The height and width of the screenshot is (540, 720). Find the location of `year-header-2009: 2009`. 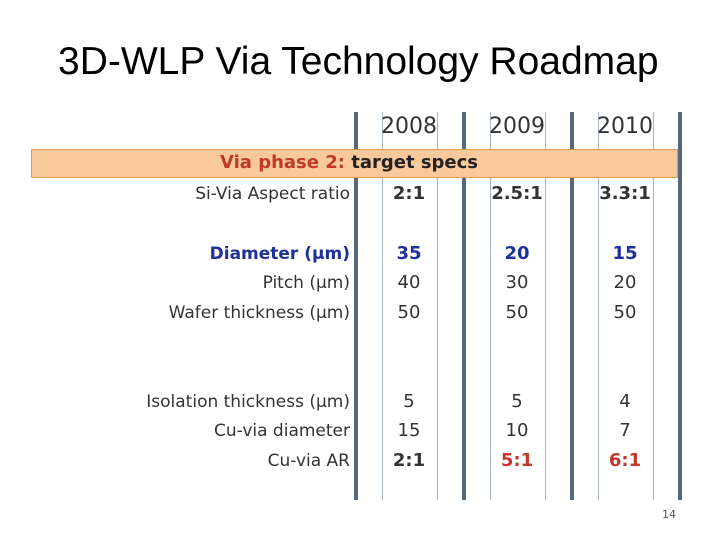

year-header-2009: 2009 is located at coordinates (517, 126).